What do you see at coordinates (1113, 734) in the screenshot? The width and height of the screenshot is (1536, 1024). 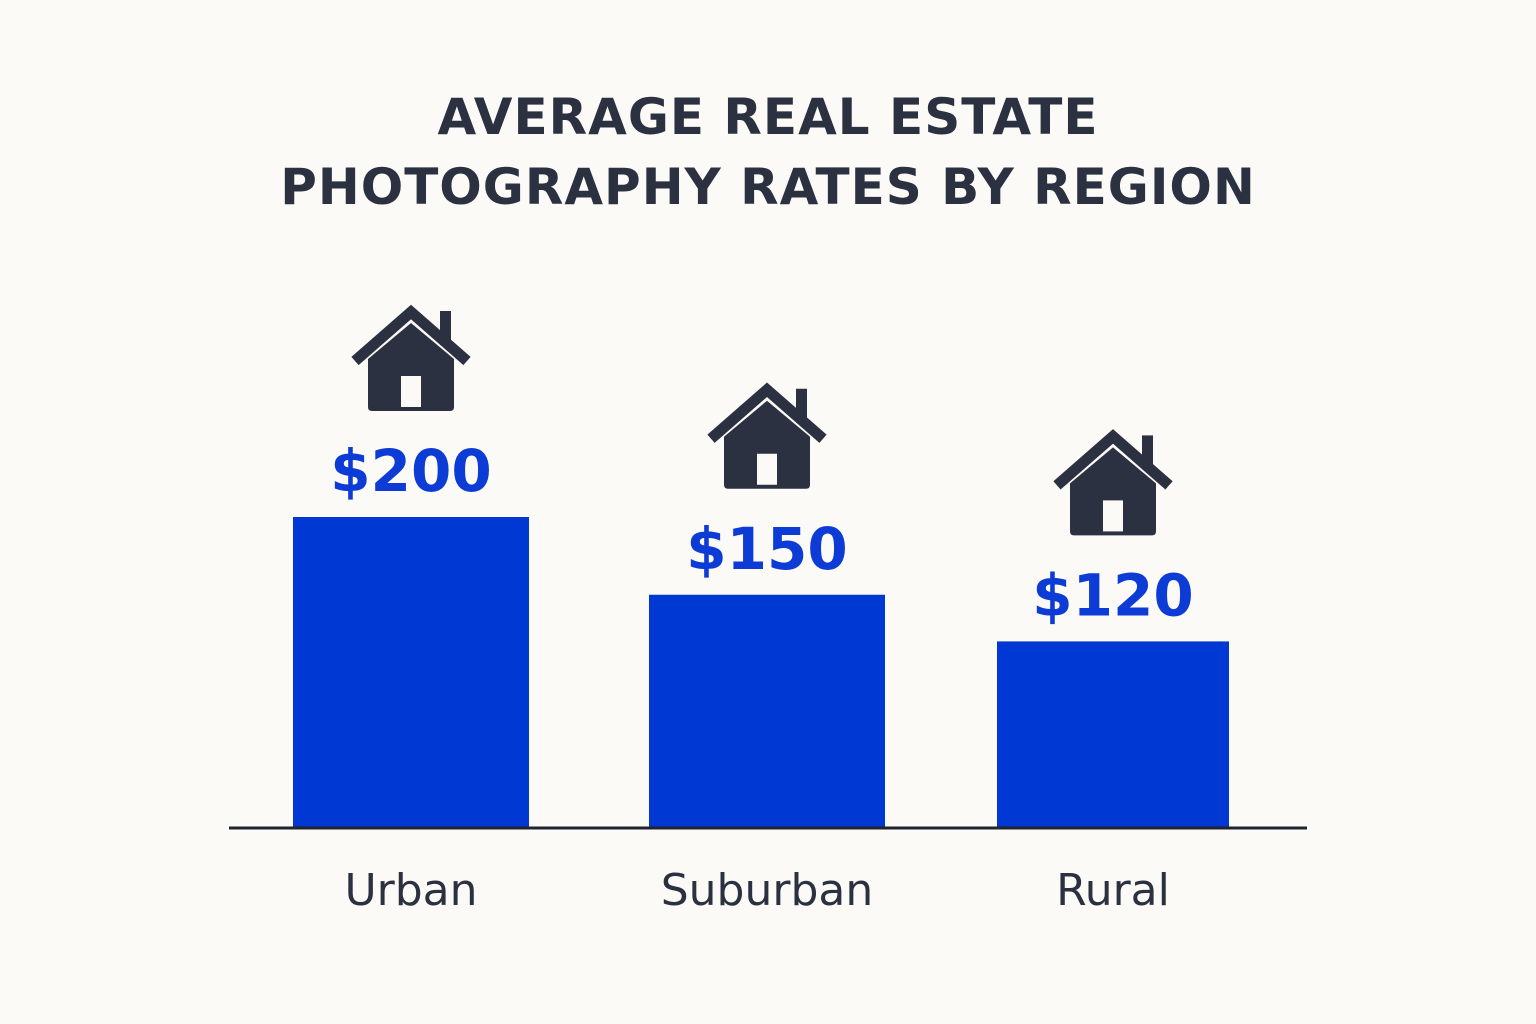 I see `bar-rural` at bounding box center [1113, 734].